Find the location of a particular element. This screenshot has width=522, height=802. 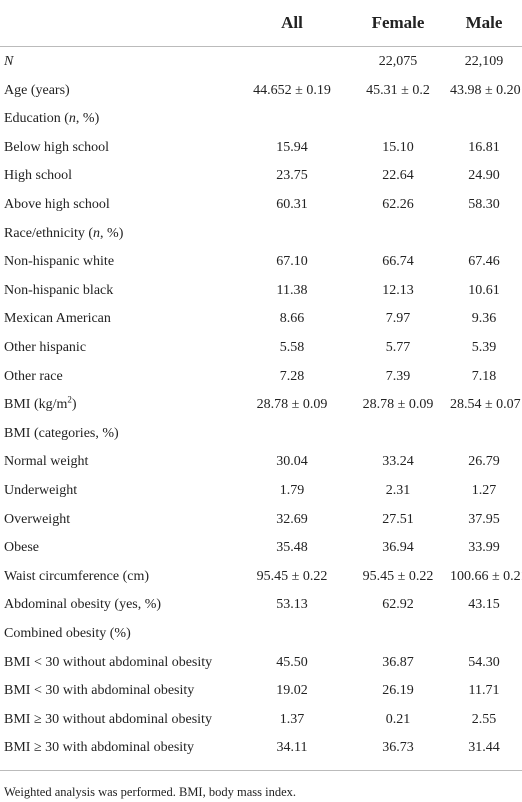

label-part: N is located at coordinates (9, 61).